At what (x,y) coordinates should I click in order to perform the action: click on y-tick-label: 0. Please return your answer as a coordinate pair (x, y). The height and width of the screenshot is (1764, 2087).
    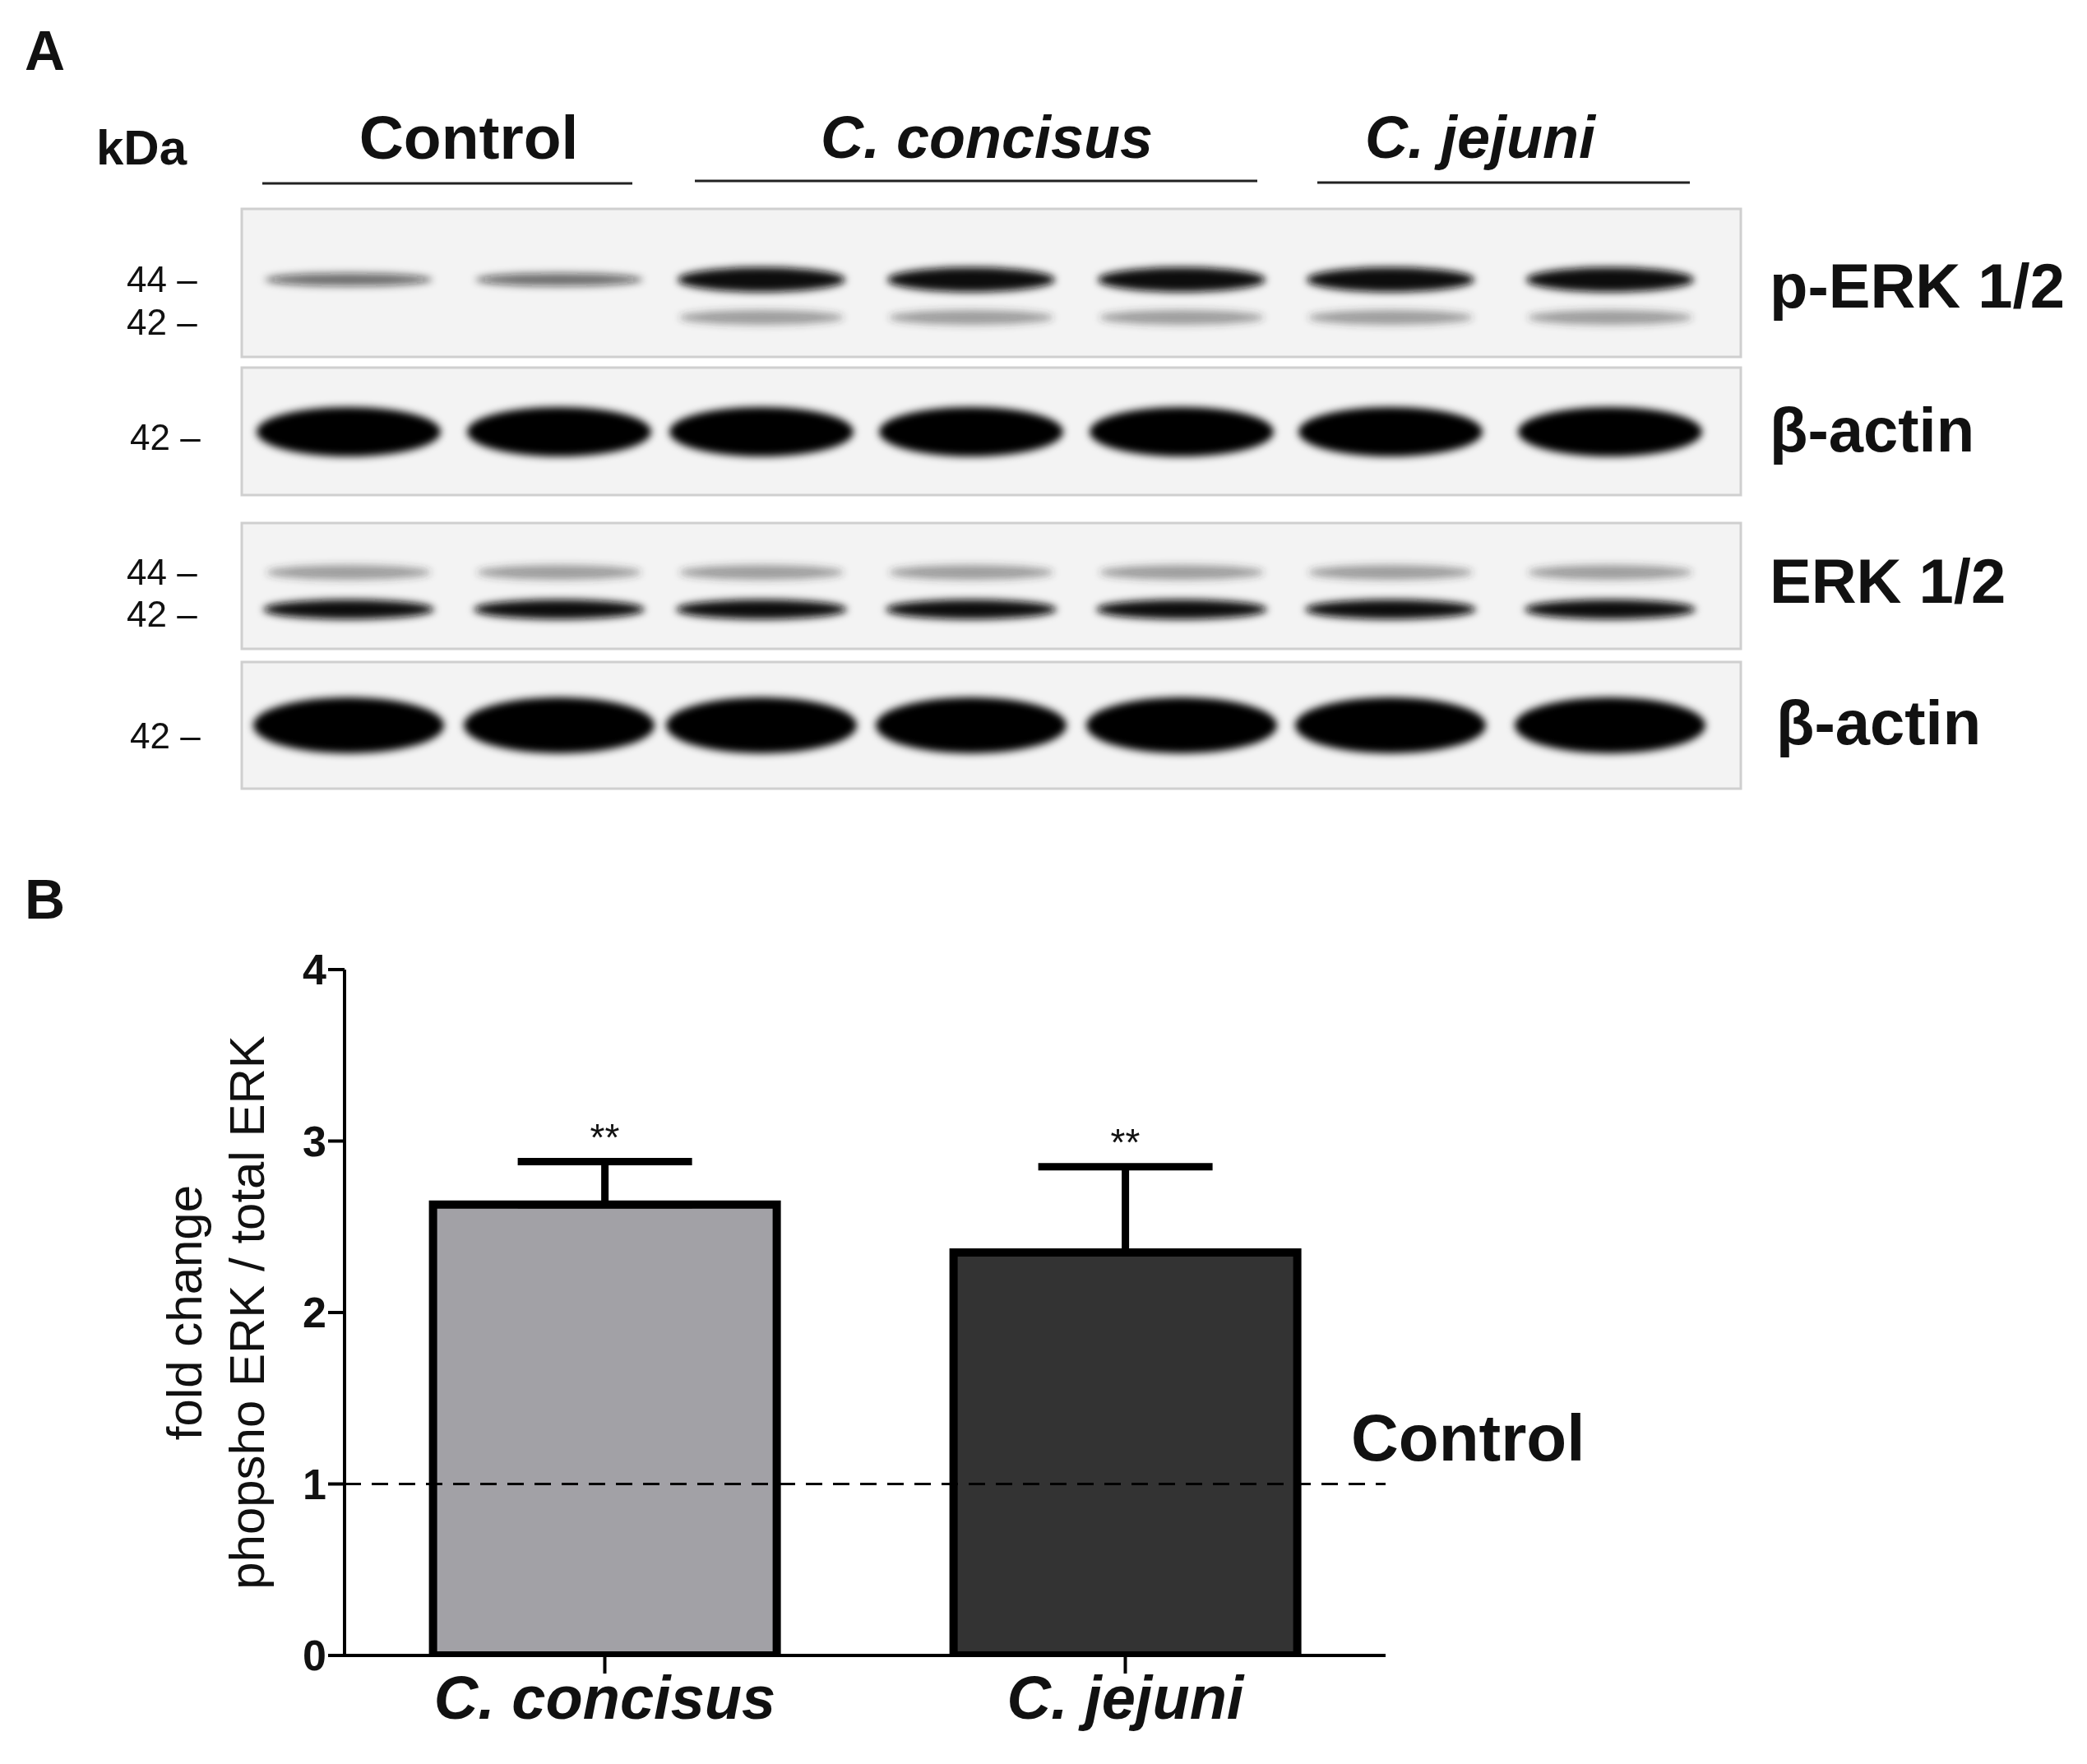
    Looking at the image, I should click on (314, 1656).